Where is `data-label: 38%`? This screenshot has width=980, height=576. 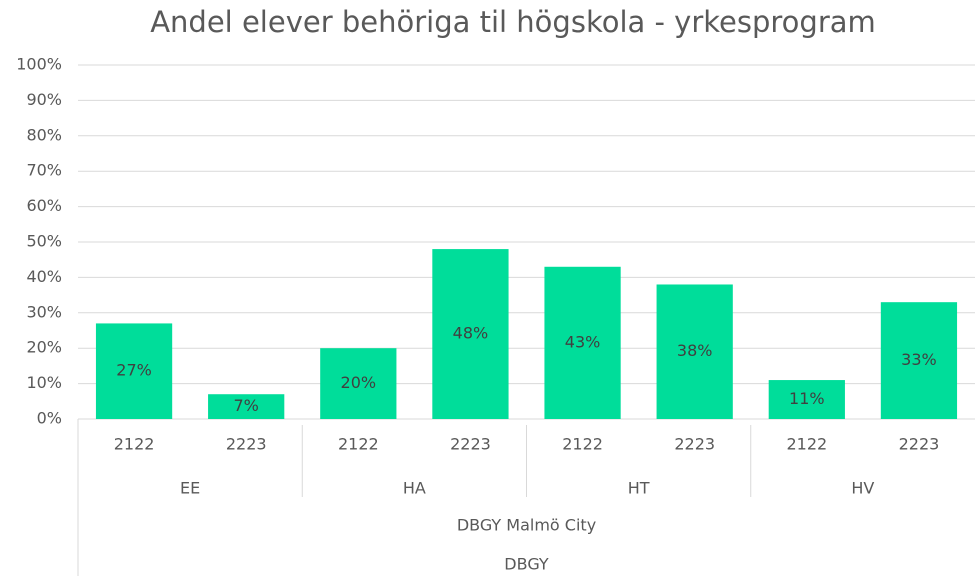 data-label: 38% is located at coordinates (695, 350).